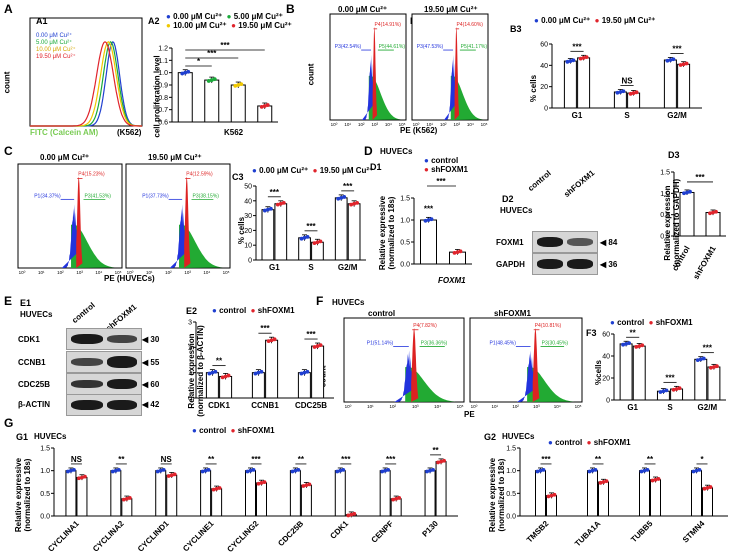 This screenshot has height=552, width=738. Describe the element at coordinates (538, 532) in the screenshot. I see `G2-category-label: TMSB2` at that location.